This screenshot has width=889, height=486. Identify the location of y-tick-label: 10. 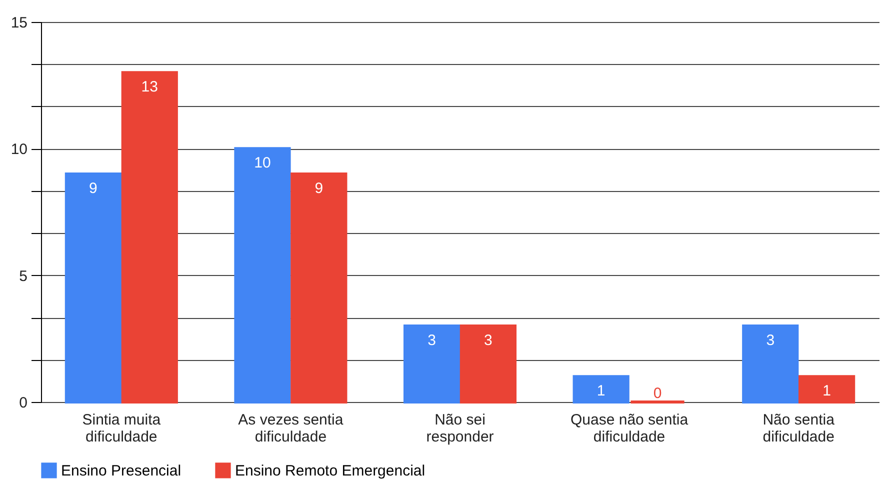
(19, 149).